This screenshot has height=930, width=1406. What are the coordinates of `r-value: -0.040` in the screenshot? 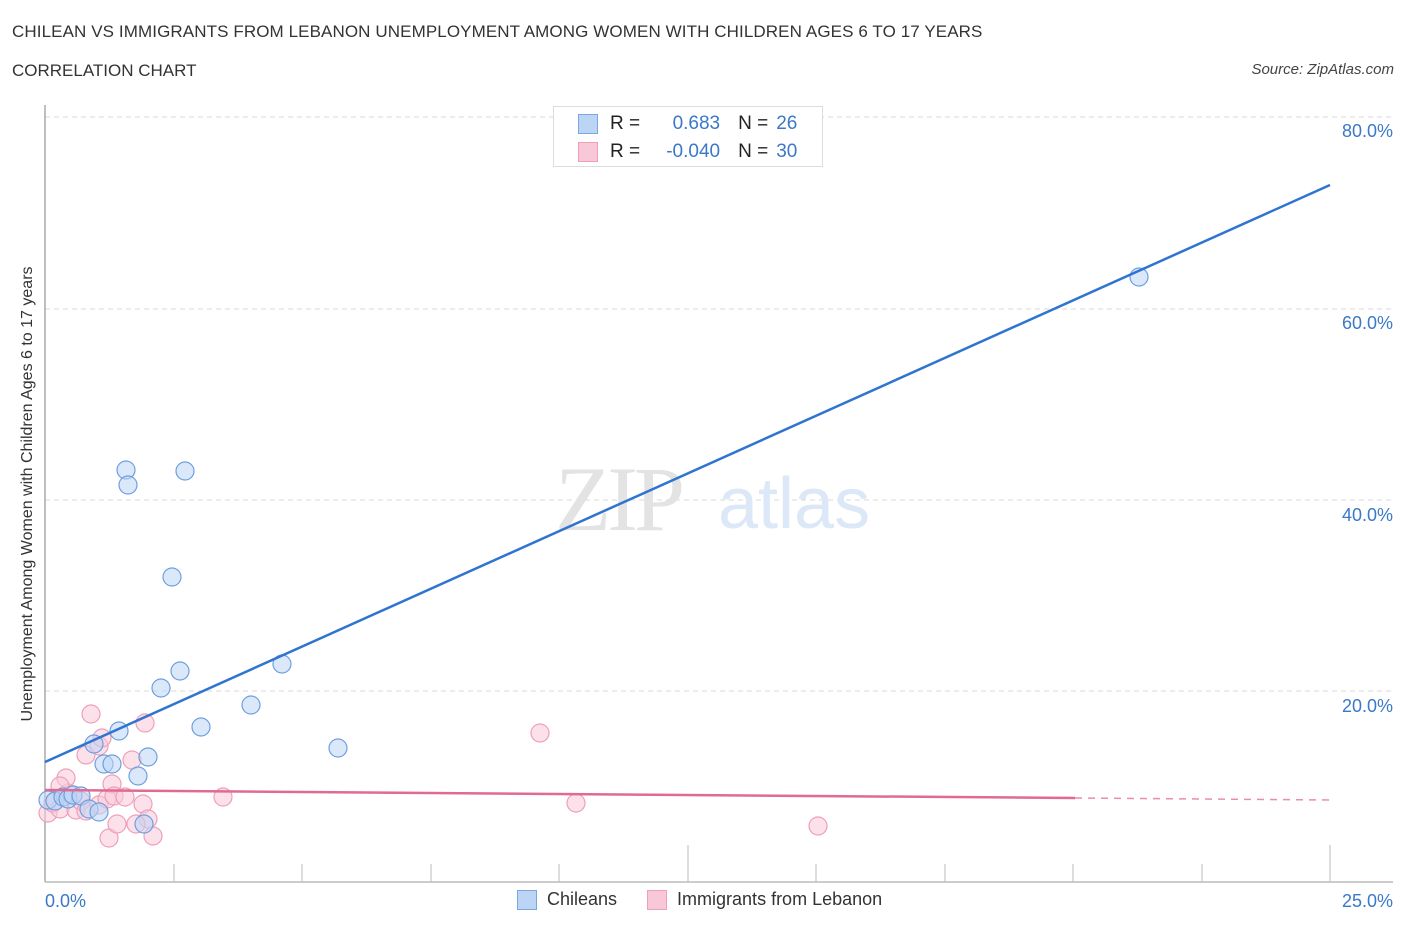 It's located at (693, 151).